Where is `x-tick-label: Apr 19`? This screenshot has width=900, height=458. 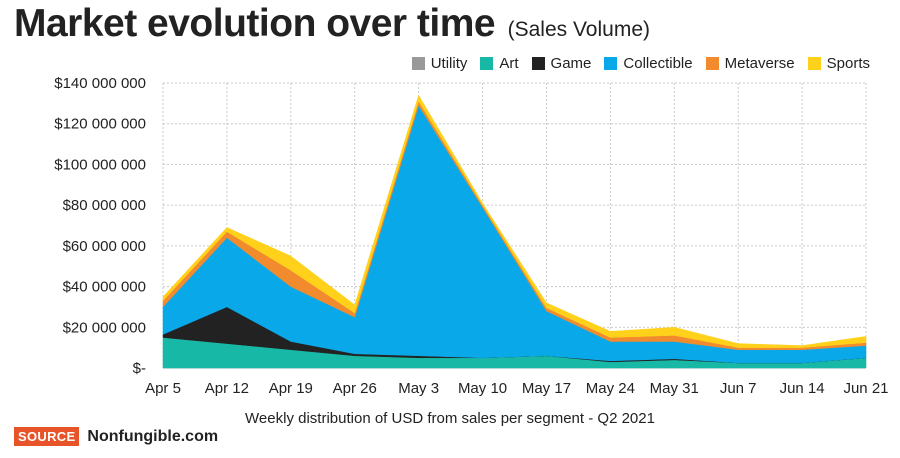 x-tick-label: Apr 19 is located at coordinates (291, 388).